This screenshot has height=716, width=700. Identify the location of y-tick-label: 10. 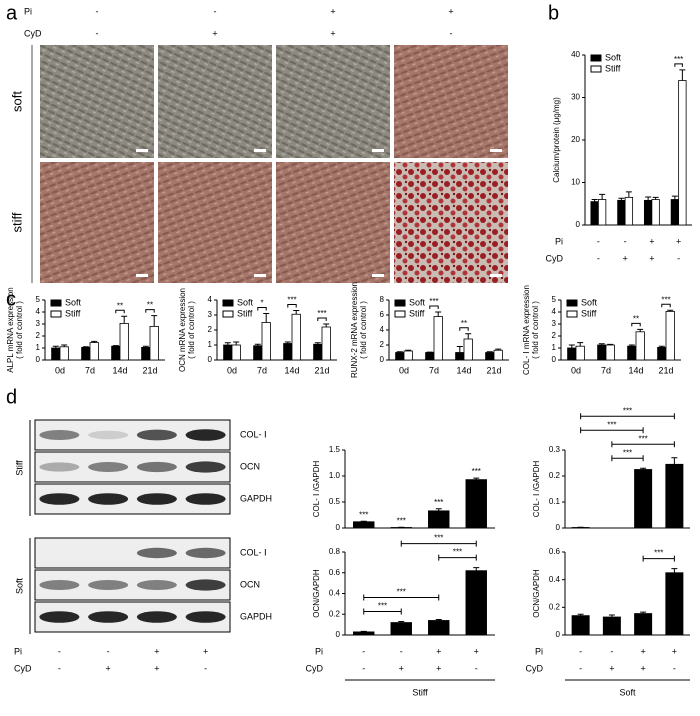
(575, 182).